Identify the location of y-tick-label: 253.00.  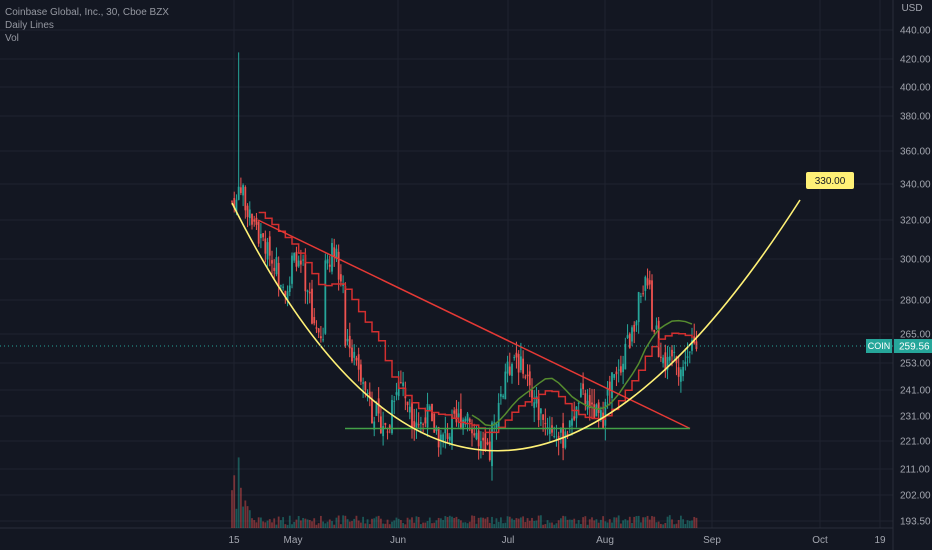
(915, 364).